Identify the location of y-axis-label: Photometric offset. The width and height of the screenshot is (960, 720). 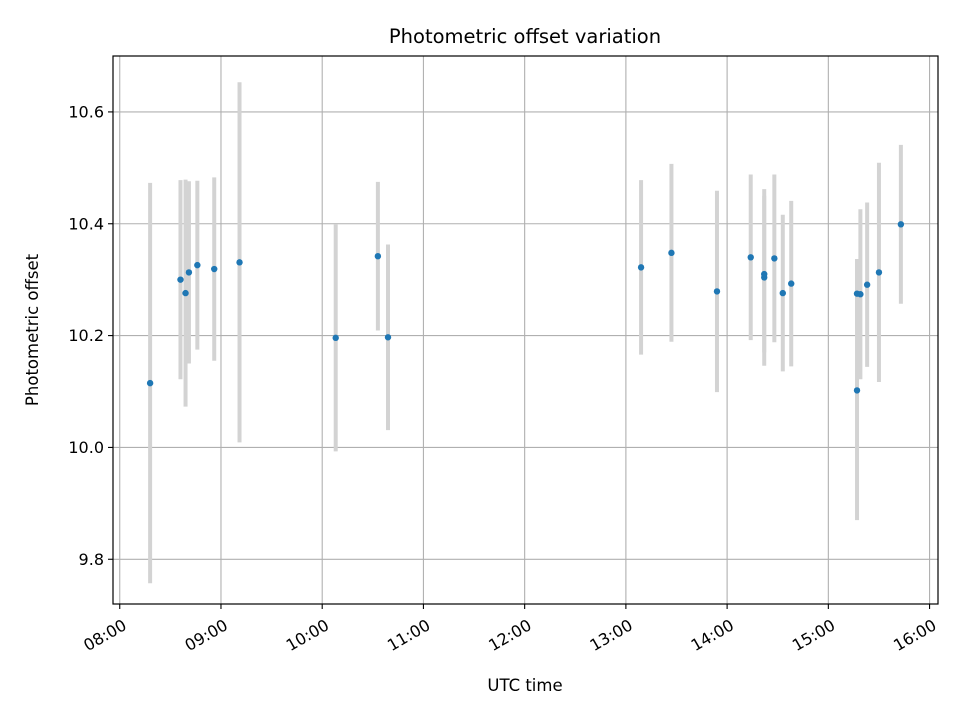
(32, 329).